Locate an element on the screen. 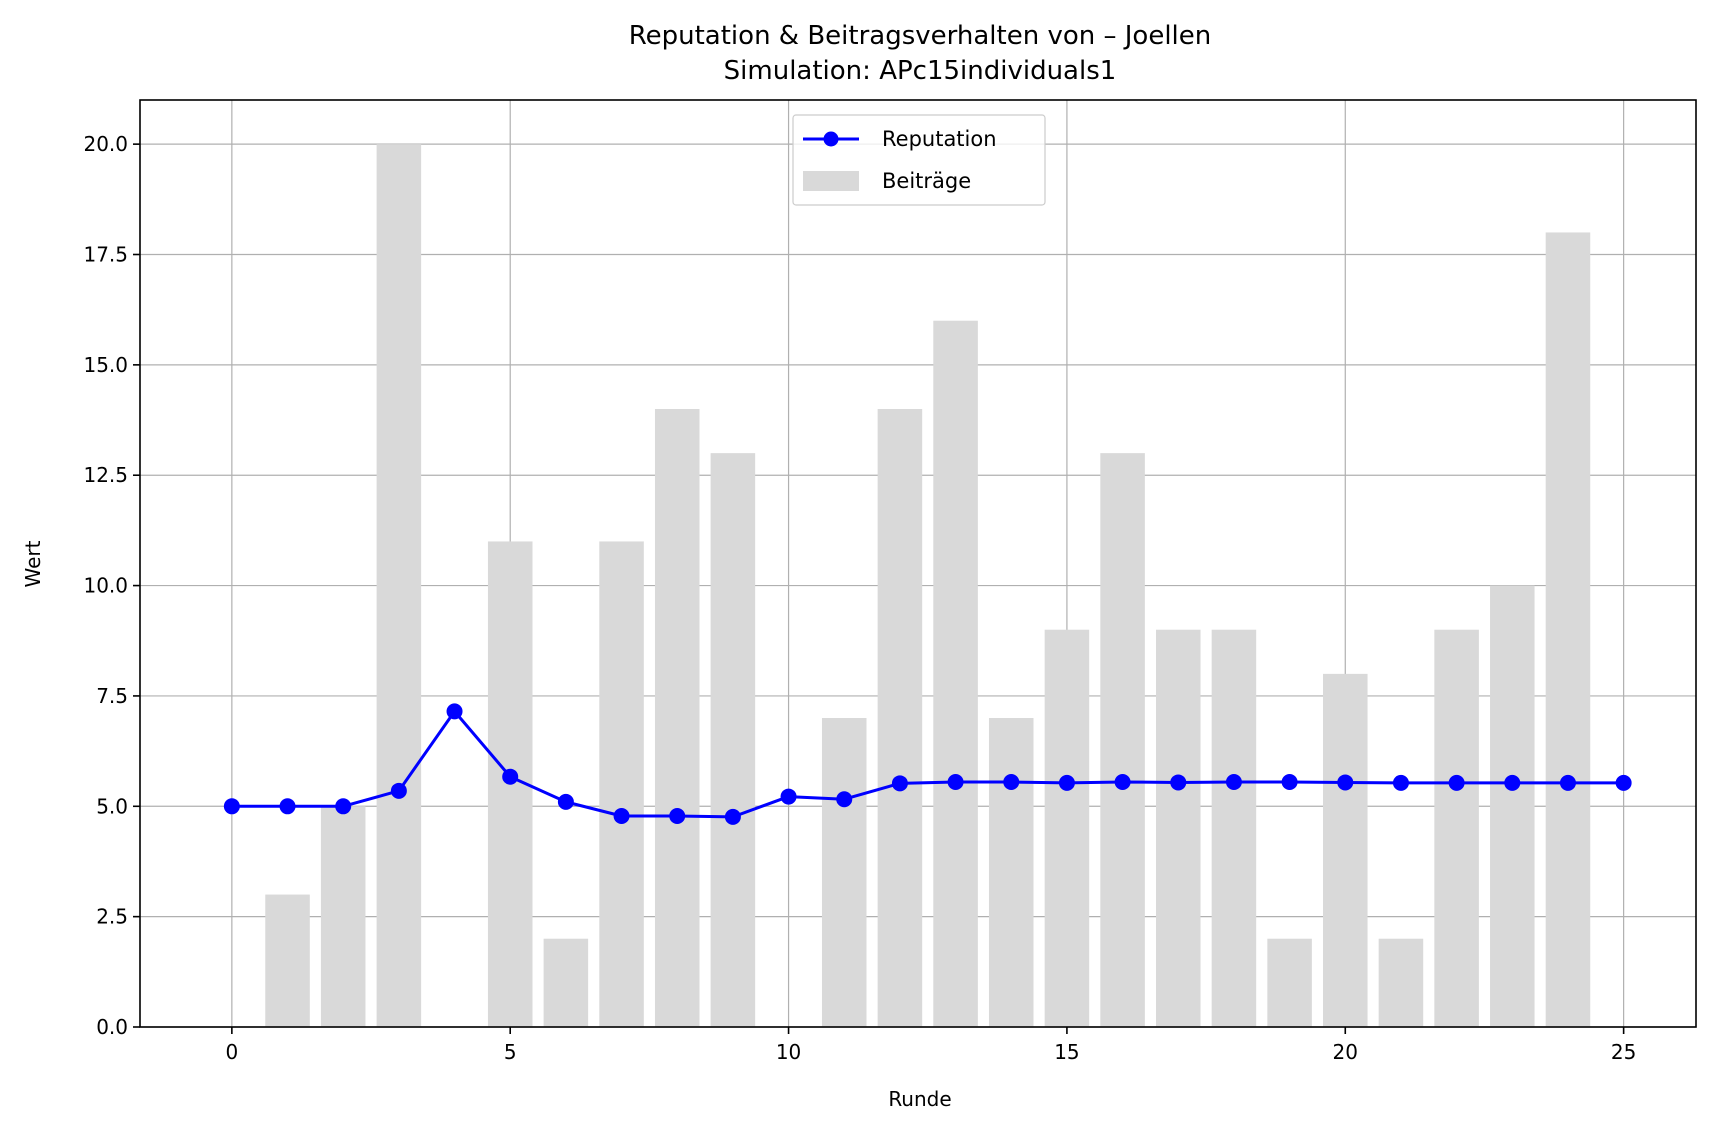 This screenshot has height=1131, width=1710. legend-label-beitraege: Beiträge is located at coordinates (926, 181).